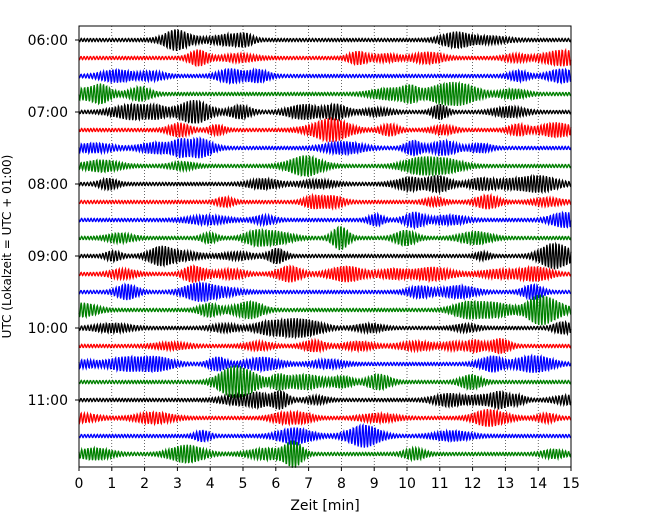  What do you see at coordinates (48, 329) in the screenshot?
I see `y-tick-label: 10:00` at bounding box center [48, 329].